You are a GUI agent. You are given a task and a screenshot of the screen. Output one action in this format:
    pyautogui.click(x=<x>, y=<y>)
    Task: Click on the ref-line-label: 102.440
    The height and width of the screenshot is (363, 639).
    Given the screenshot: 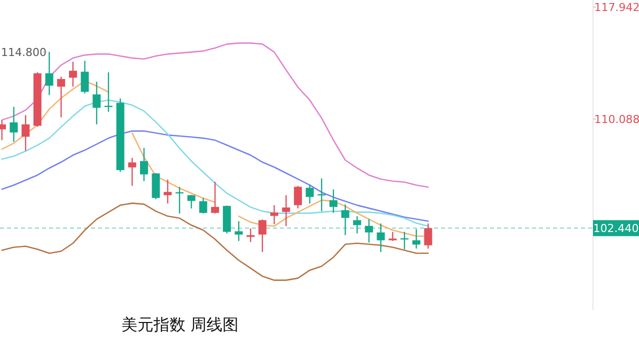 What is the action you would take?
    pyautogui.click(x=616, y=229)
    